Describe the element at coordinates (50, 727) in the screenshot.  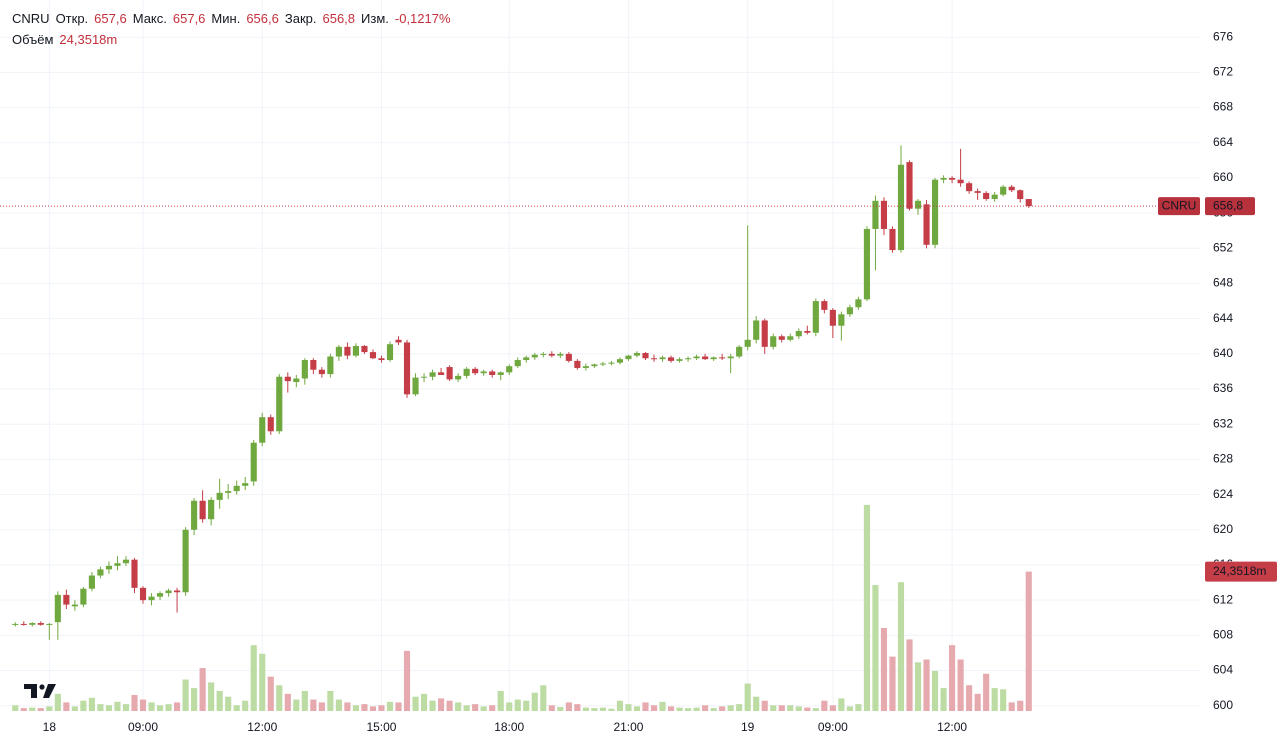
I see `x-tick-label: 18` at that location.